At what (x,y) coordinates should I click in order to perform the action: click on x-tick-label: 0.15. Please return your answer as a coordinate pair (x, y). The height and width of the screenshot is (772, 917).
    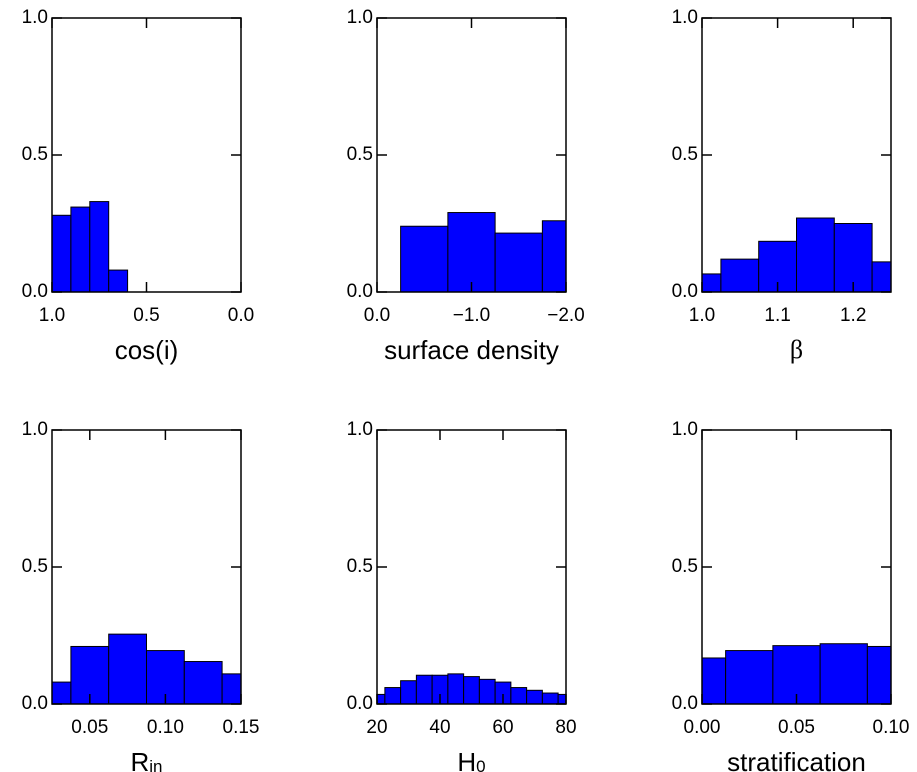
    Looking at the image, I should click on (241, 727).